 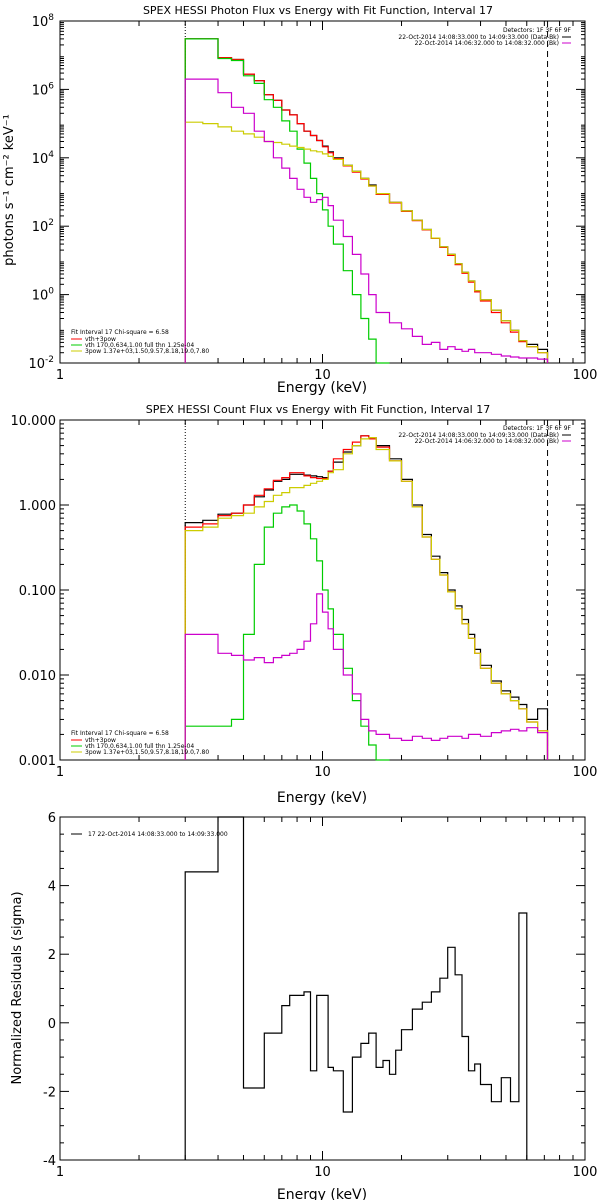 What do you see at coordinates (49, 1161) in the screenshot?
I see `residuals-y-tick-label: -4` at bounding box center [49, 1161].